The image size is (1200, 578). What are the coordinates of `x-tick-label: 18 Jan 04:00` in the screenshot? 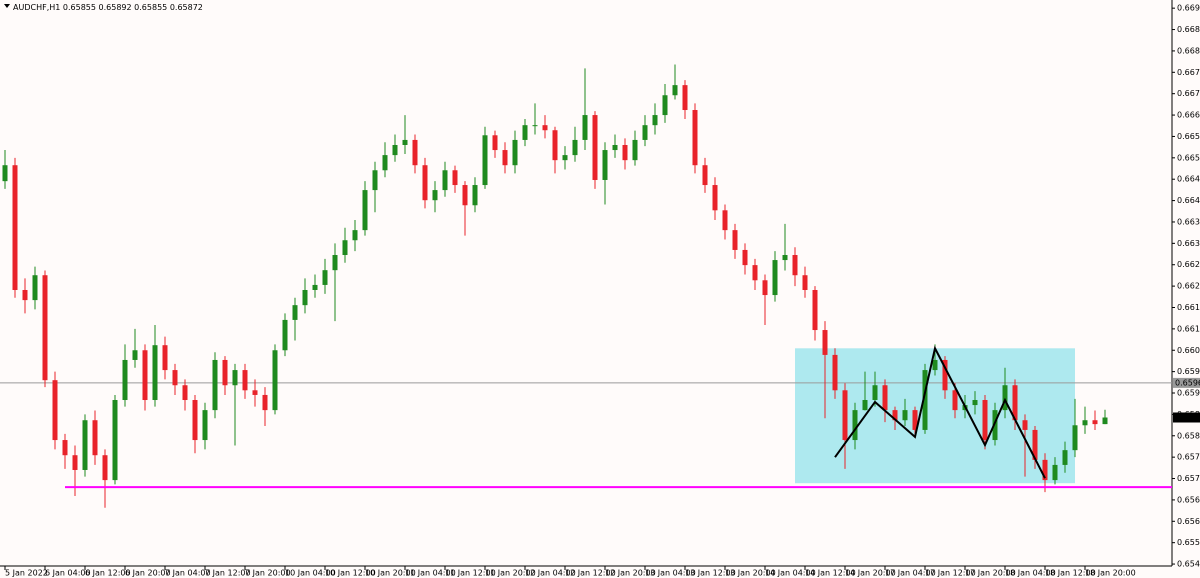 It's located at (1030, 573).